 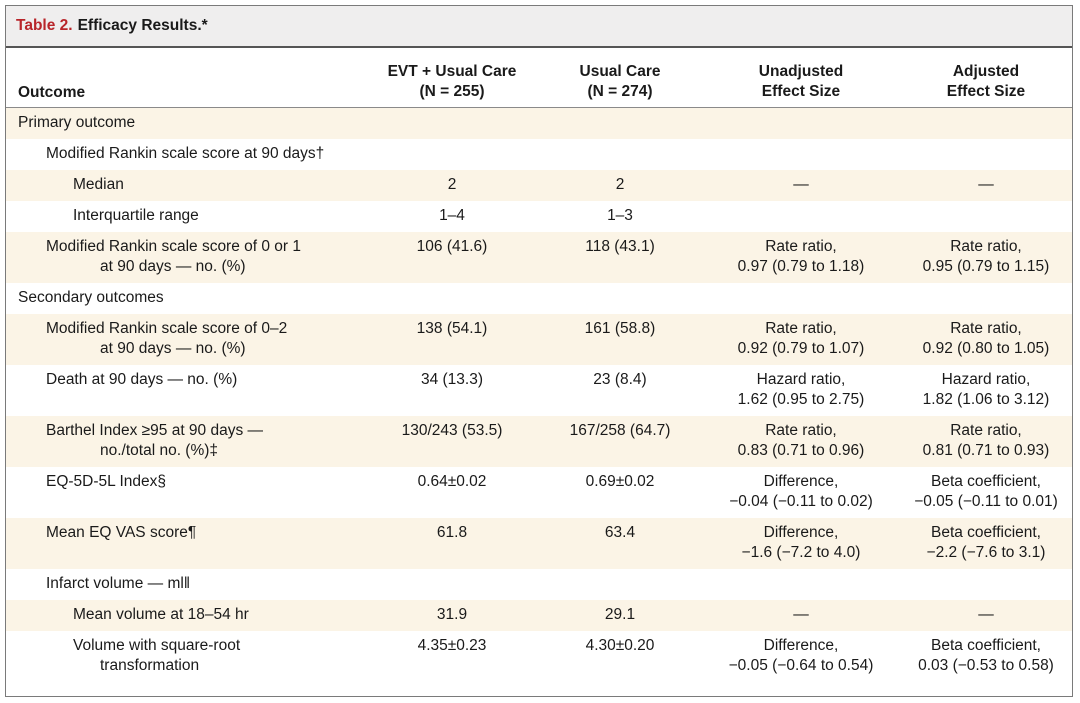 I want to click on cell-line: 0.81 (0.71 to 0.93), so click(x=986, y=450).